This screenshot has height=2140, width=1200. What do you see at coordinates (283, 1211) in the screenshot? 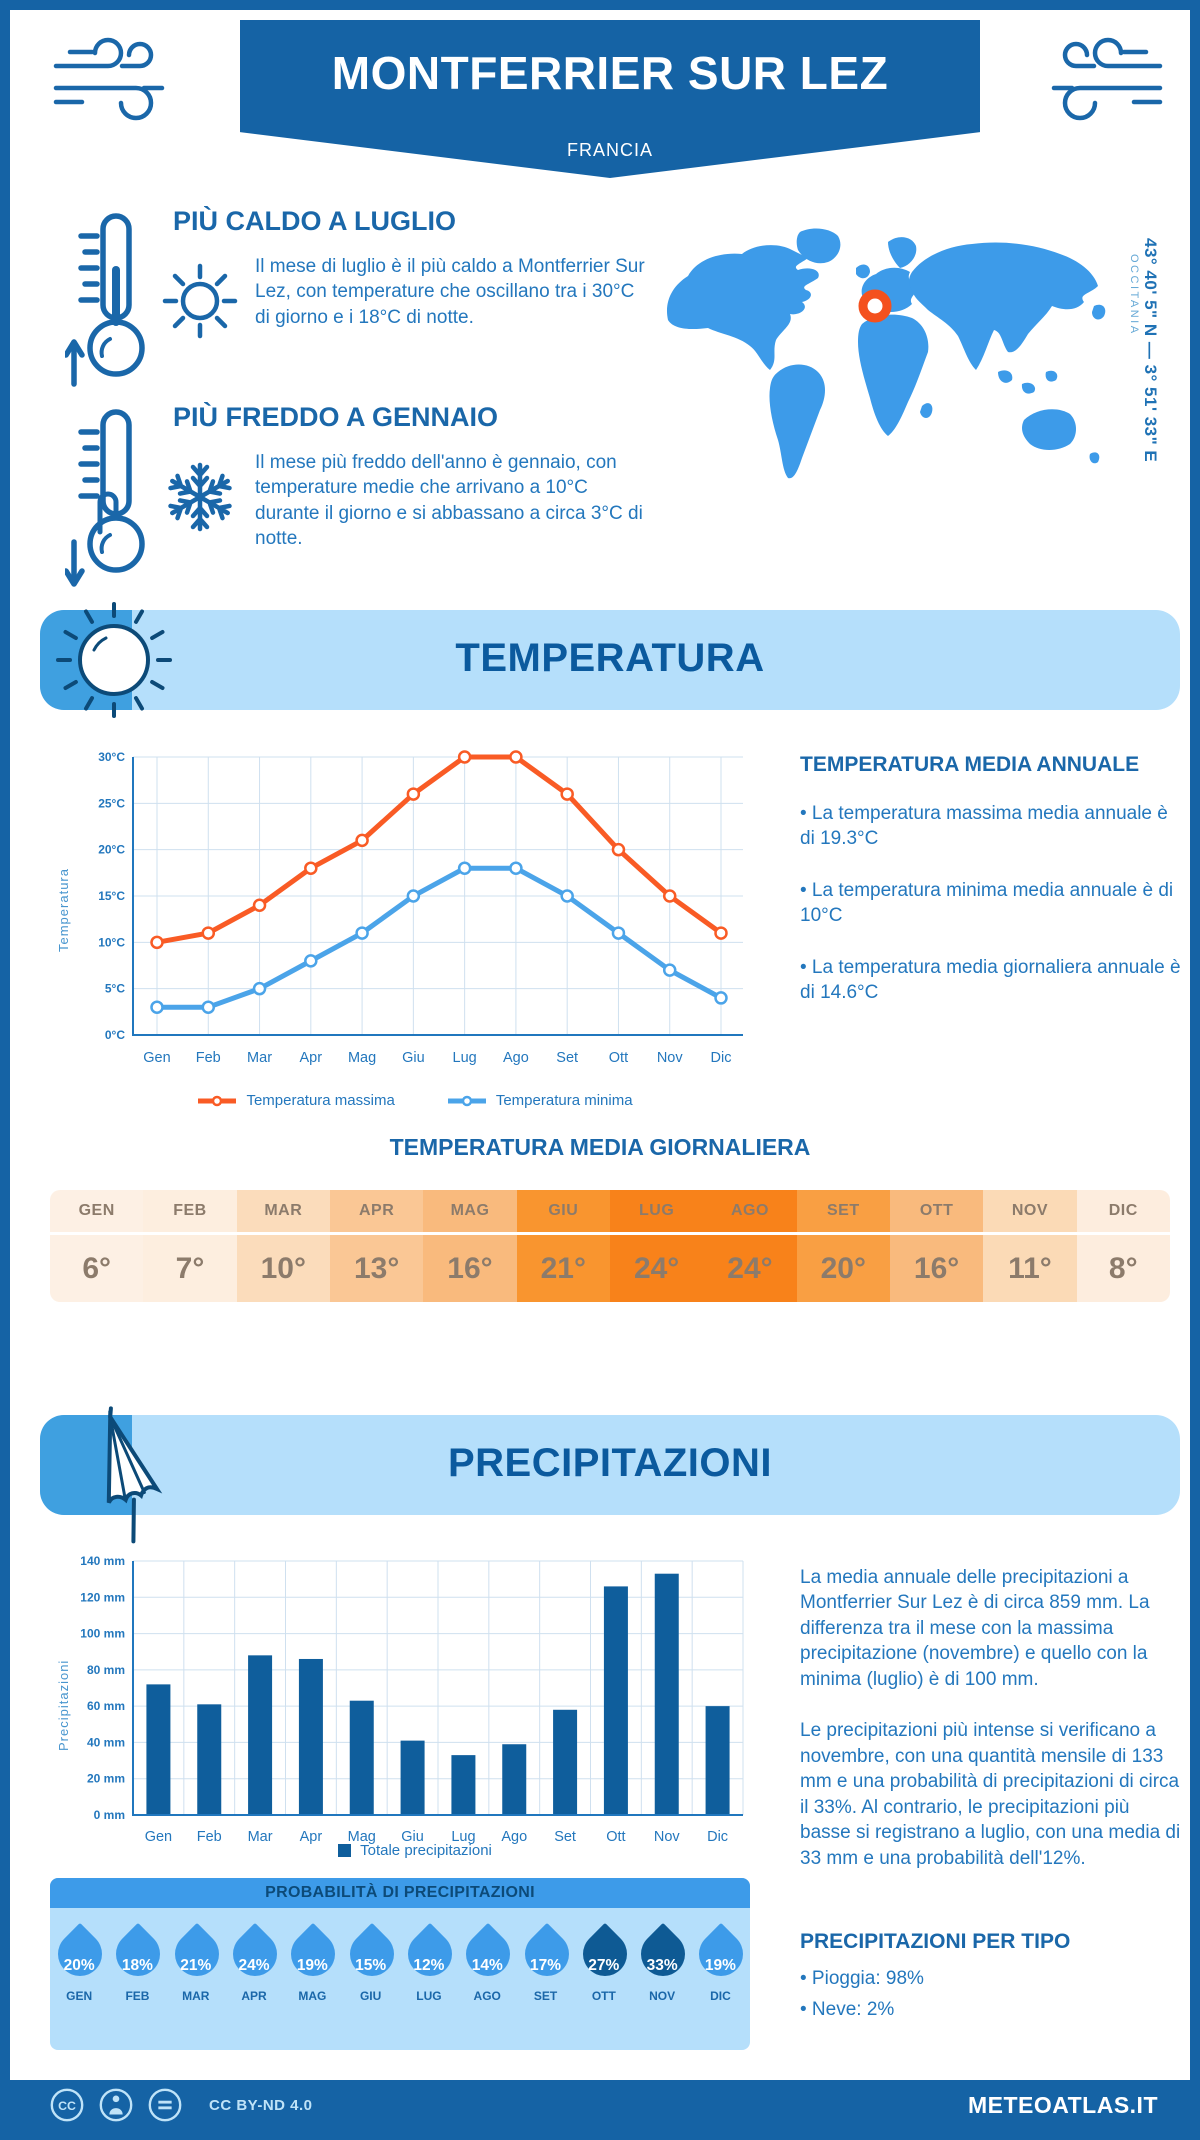
I see `table-month: MAR` at bounding box center [283, 1211].